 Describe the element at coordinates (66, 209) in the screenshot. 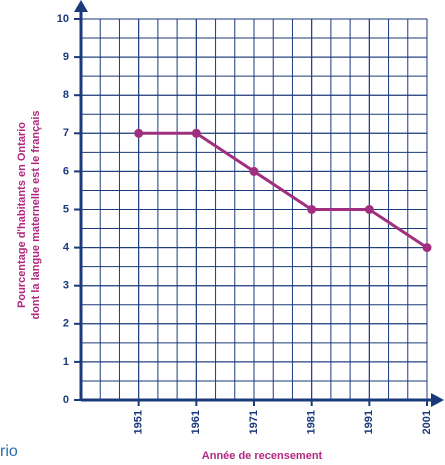

I see `y-tick-label: 5` at that location.